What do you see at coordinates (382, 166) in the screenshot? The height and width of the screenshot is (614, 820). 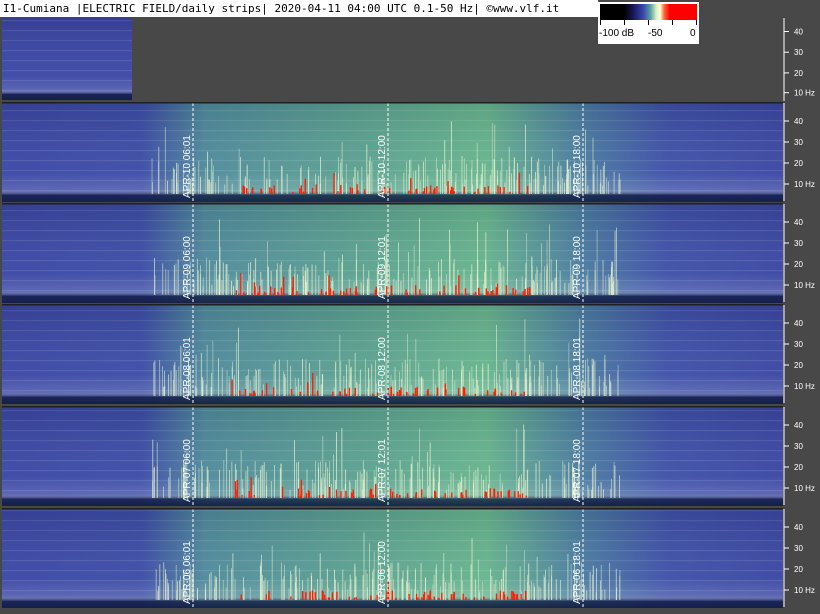 I see `time-marker-label: APR-10 12:00` at bounding box center [382, 166].